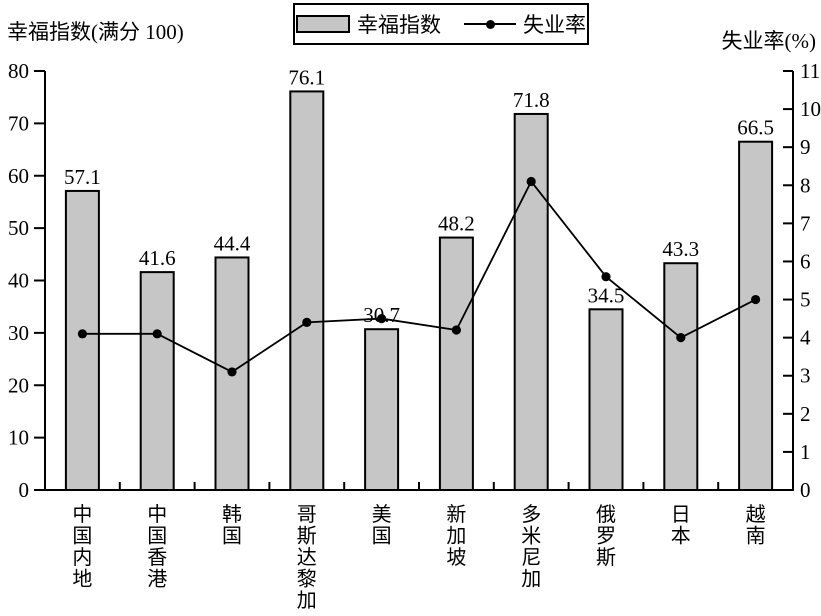 This screenshot has width=821, height=616. I want to click on category-label-韩国: 韩国, so click(232, 525).